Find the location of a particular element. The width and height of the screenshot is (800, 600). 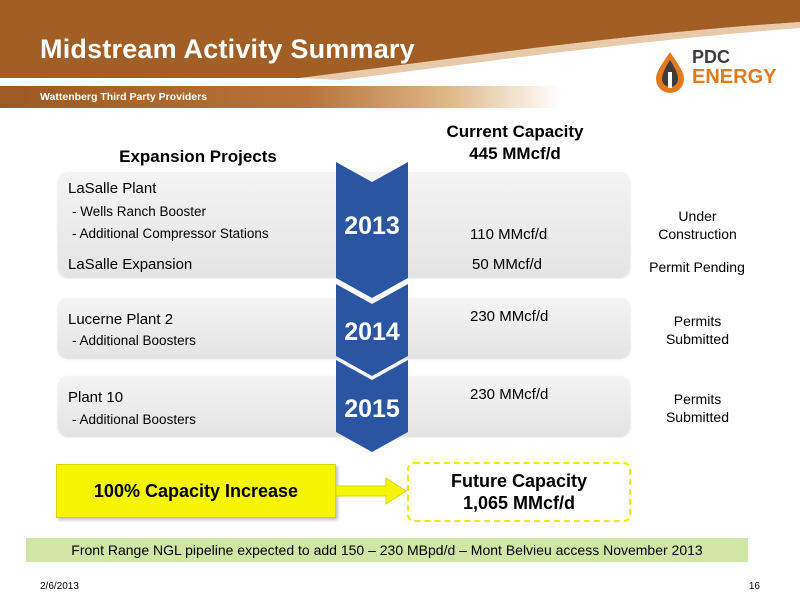

drop-icon is located at coordinates (670, 72).